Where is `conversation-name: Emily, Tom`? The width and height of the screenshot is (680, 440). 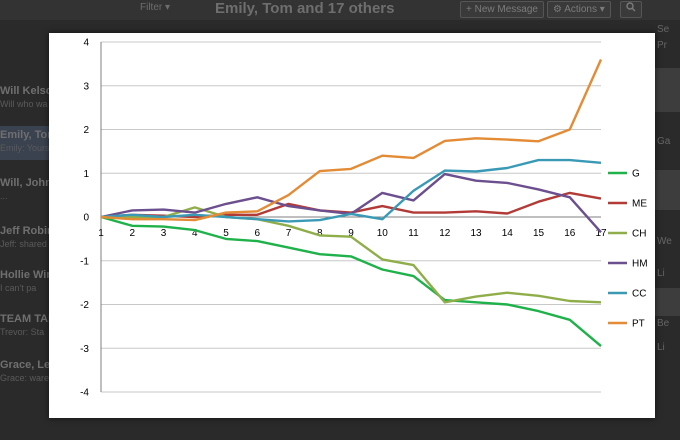
conversation-name: Emily, Tom is located at coordinates (26, 135).